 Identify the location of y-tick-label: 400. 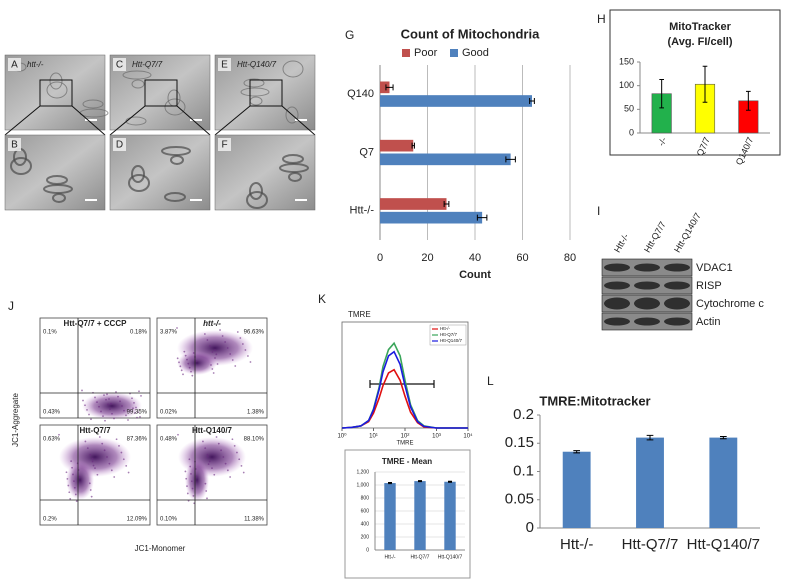
(365, 524).